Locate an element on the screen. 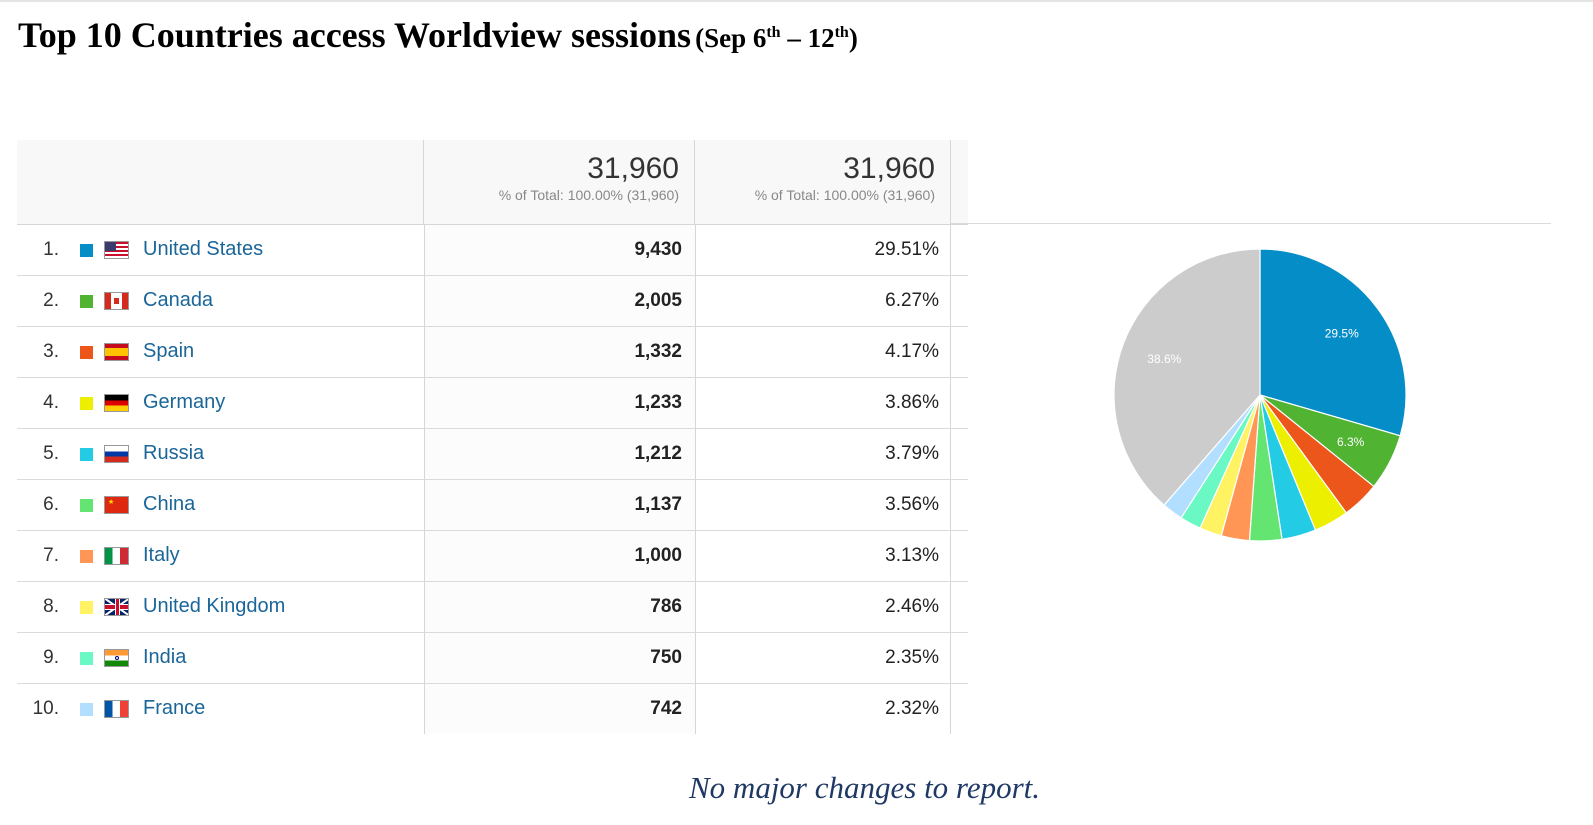 Image resolution: width=1593 pixels, height=825 pixels. pie-data-label: 6.3% is located at coordinates (1351, 442).